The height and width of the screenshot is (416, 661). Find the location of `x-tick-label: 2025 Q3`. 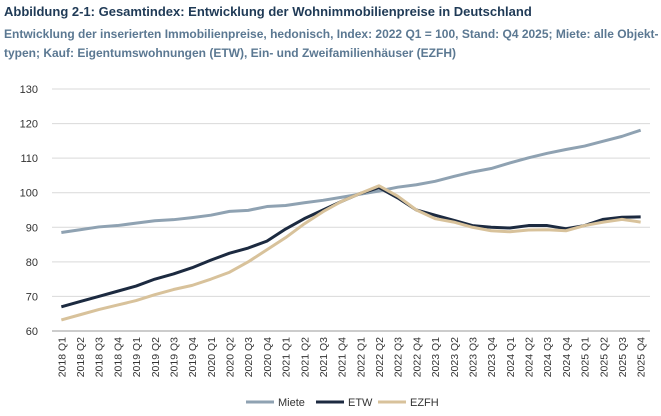

x-tick-label: 2025 Q3 is located at coordinates (623, 357).